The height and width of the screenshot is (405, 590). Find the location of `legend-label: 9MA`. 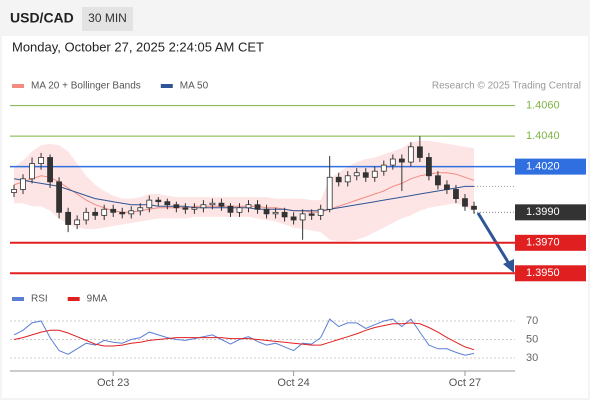

legend-label: 9MA is located at coordinates (97, 299).